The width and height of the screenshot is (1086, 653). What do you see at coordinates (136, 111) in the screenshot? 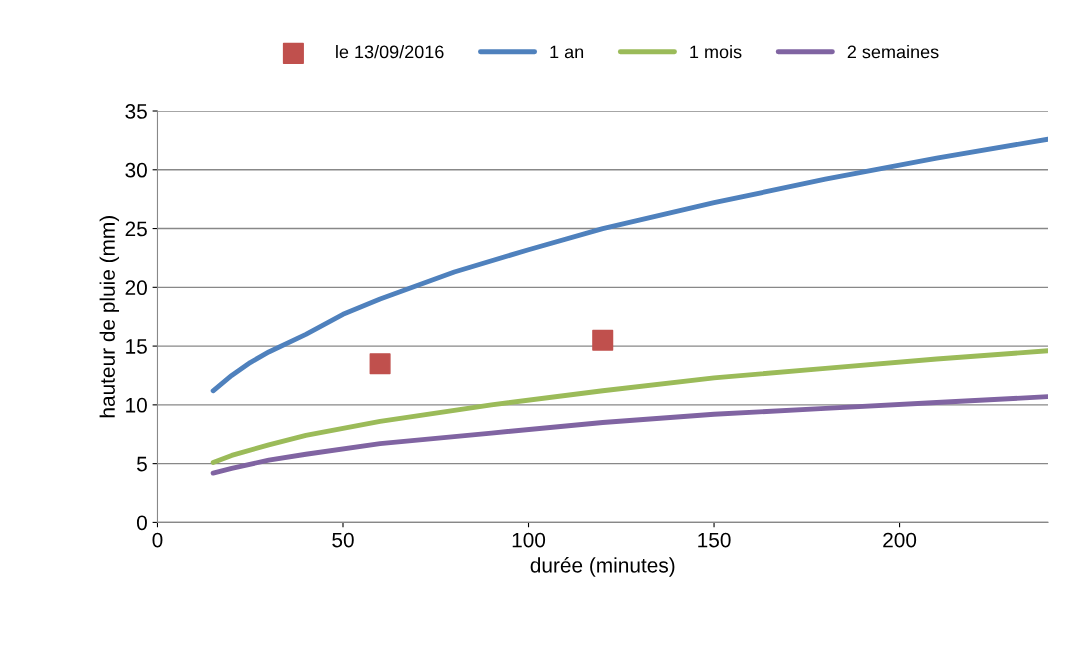
I see `y-tick-label: 35` at bounding box center [136, 111].